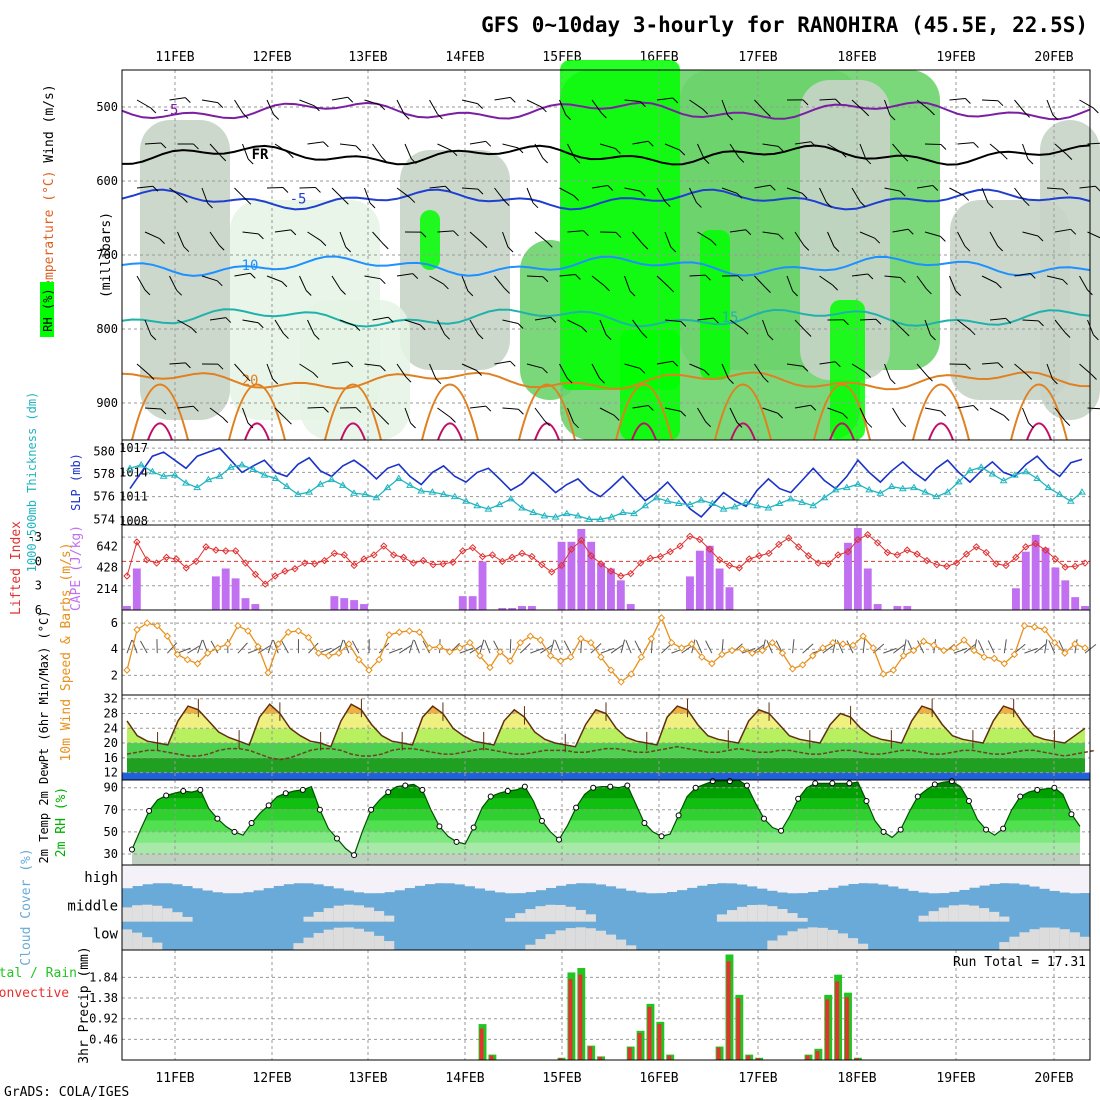 This screenshot has height=1100, width=1100. What do you see at coordinates (772, 945) in the screenshot?
I see `cloud-low-bar` at bounding box center [772, 945].